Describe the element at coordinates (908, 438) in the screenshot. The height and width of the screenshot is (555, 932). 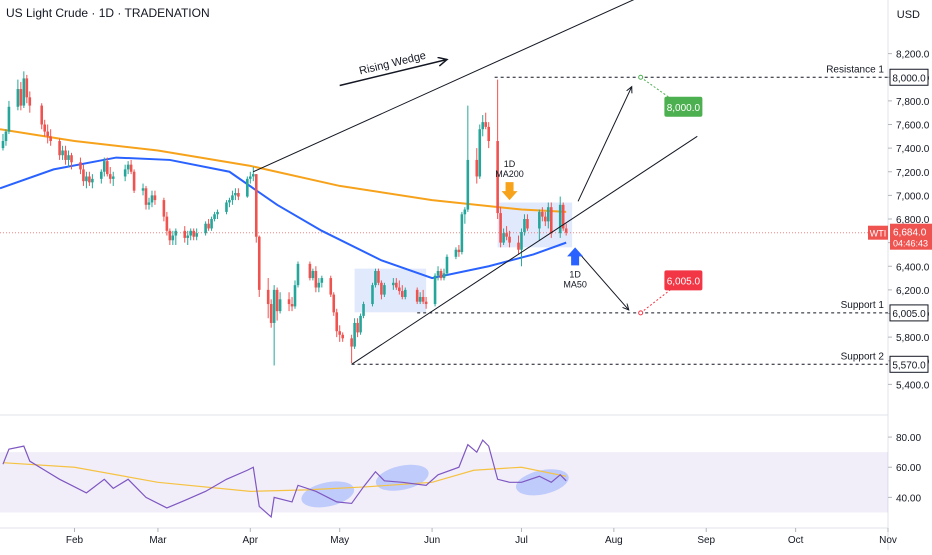
I see `rsi-tick-label: 80.00` at that location.